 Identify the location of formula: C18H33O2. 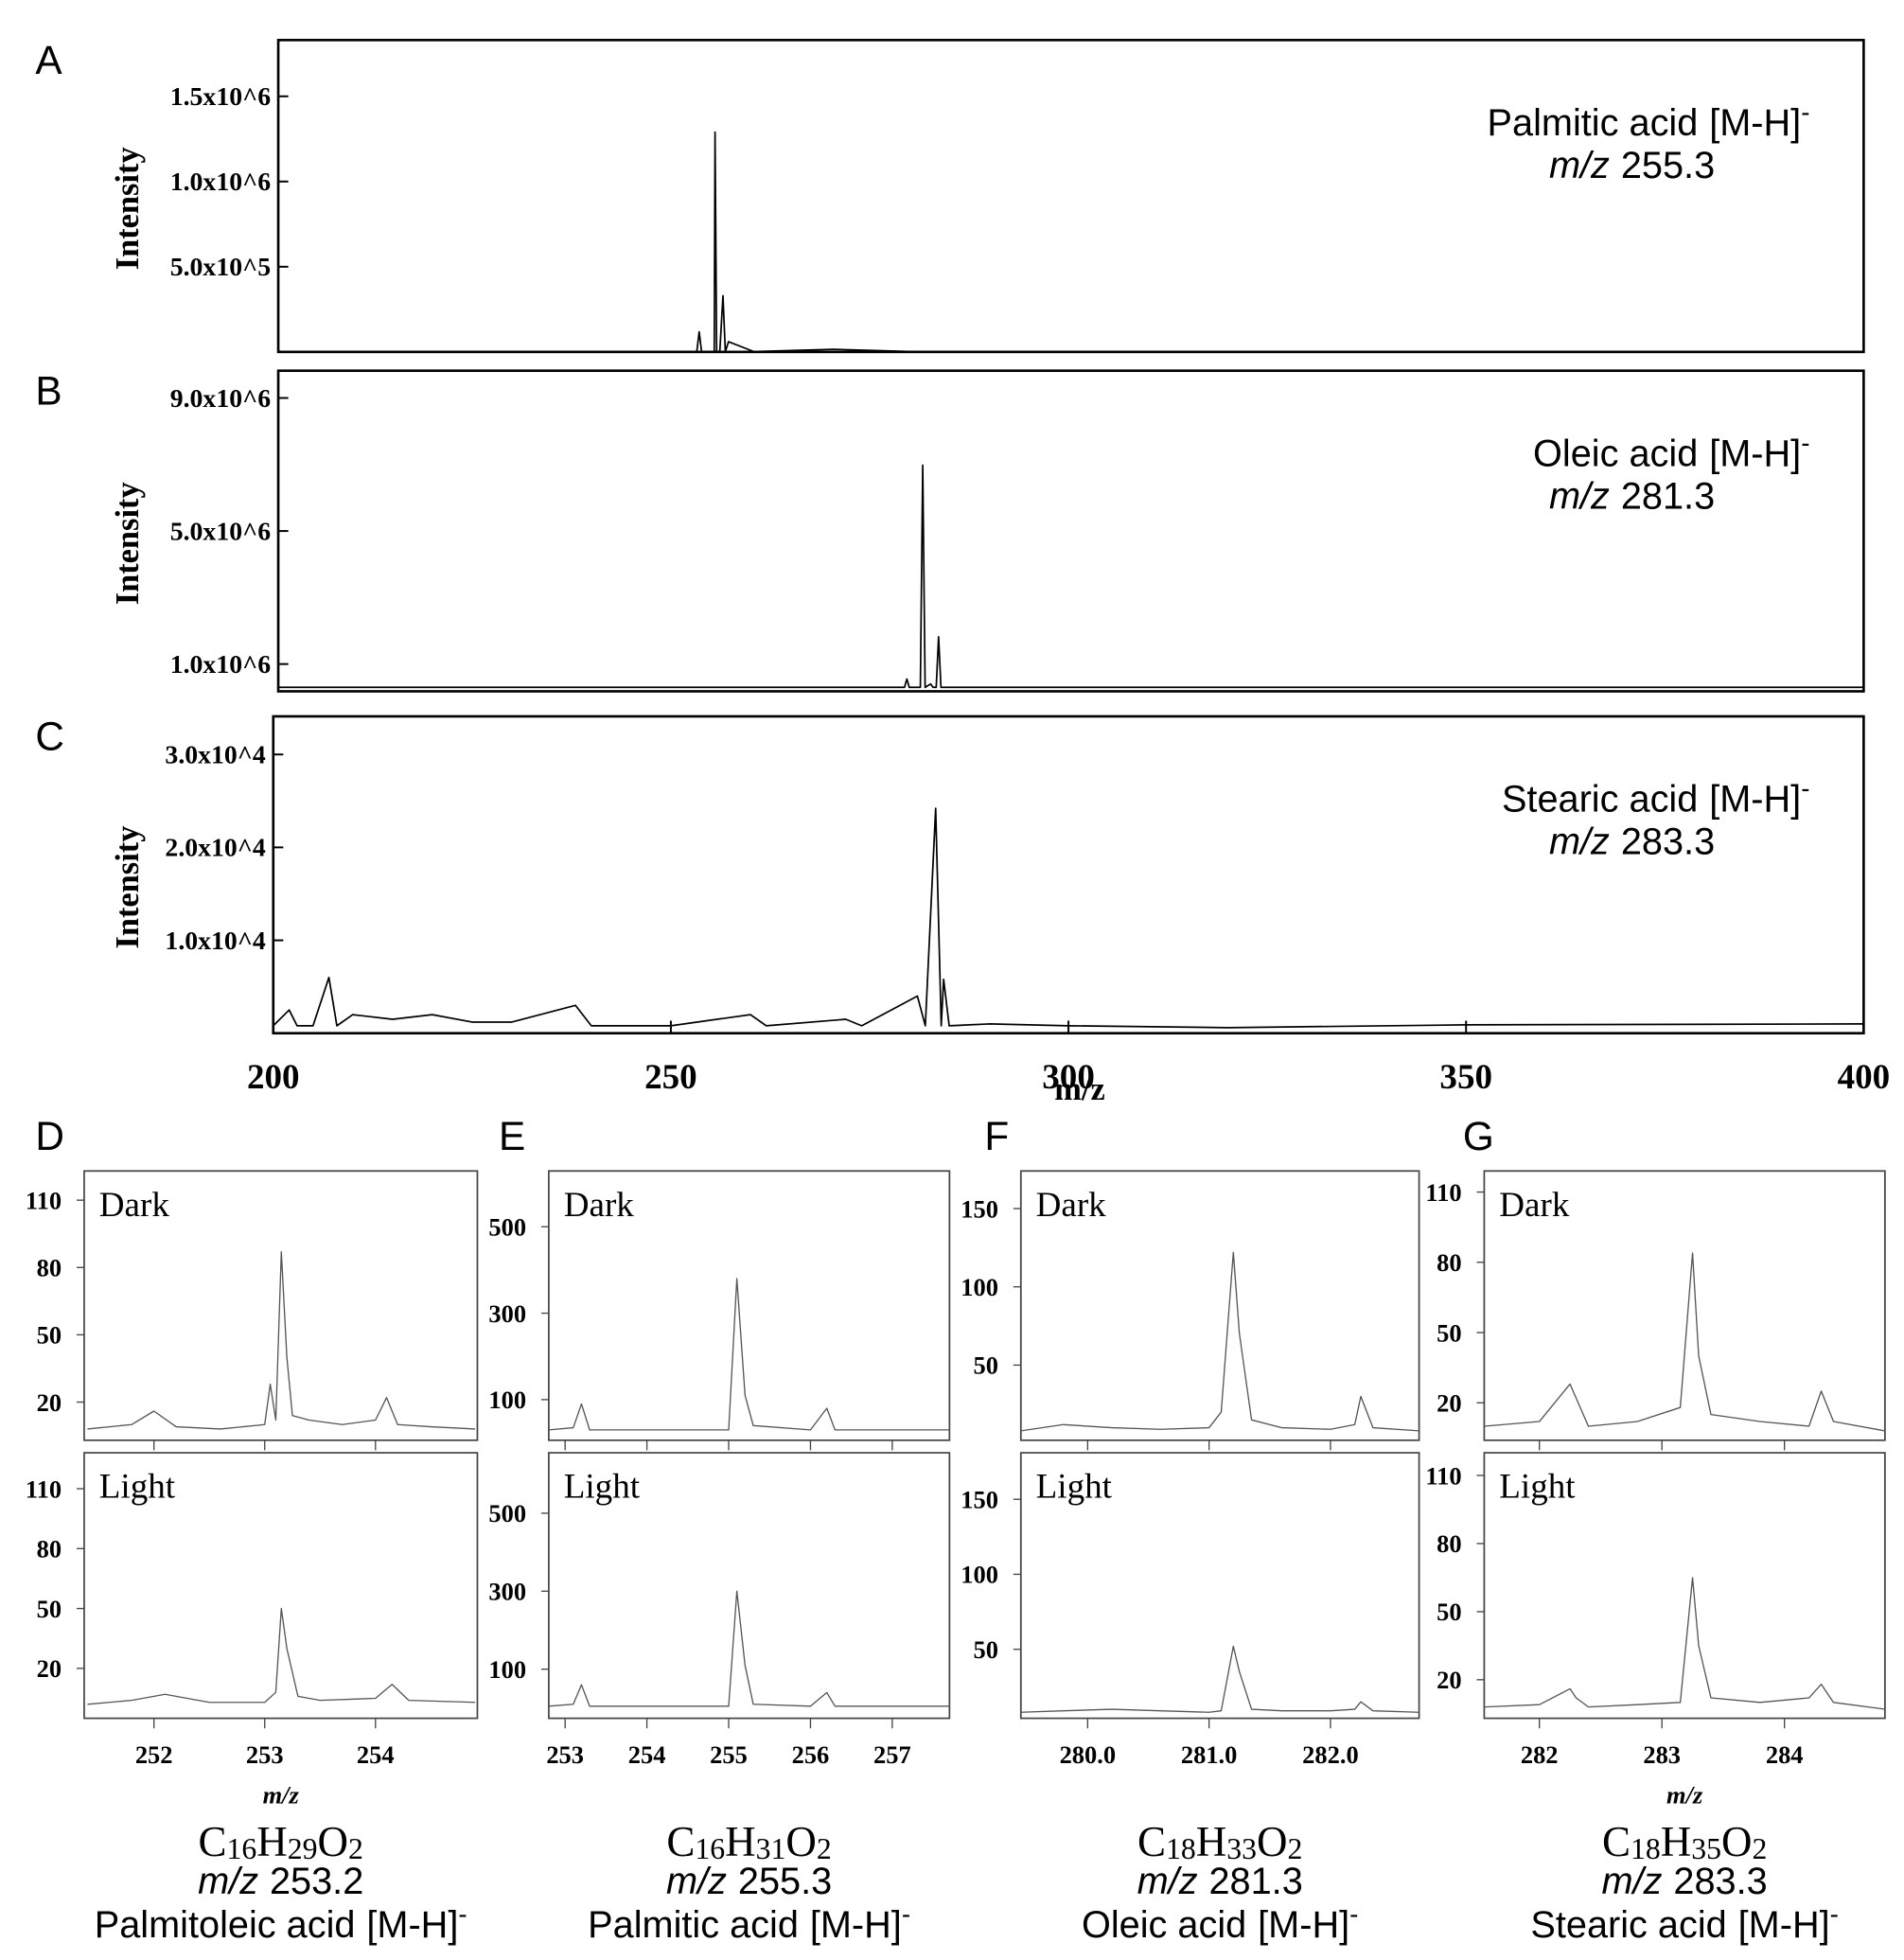
(1219, 1841).